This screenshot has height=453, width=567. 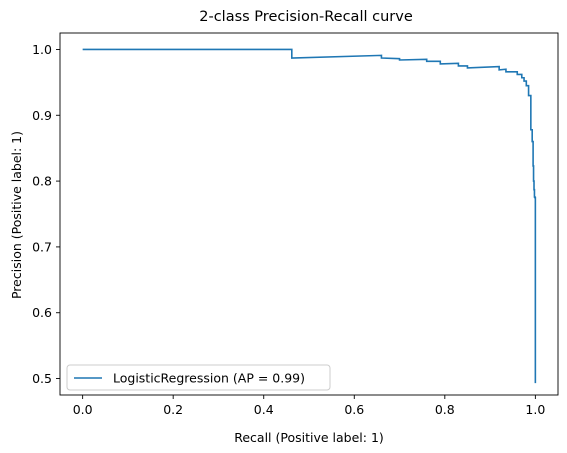 I want to click on x-axis-label: Recall (Positive label: 1), so click(x=309, y=437).